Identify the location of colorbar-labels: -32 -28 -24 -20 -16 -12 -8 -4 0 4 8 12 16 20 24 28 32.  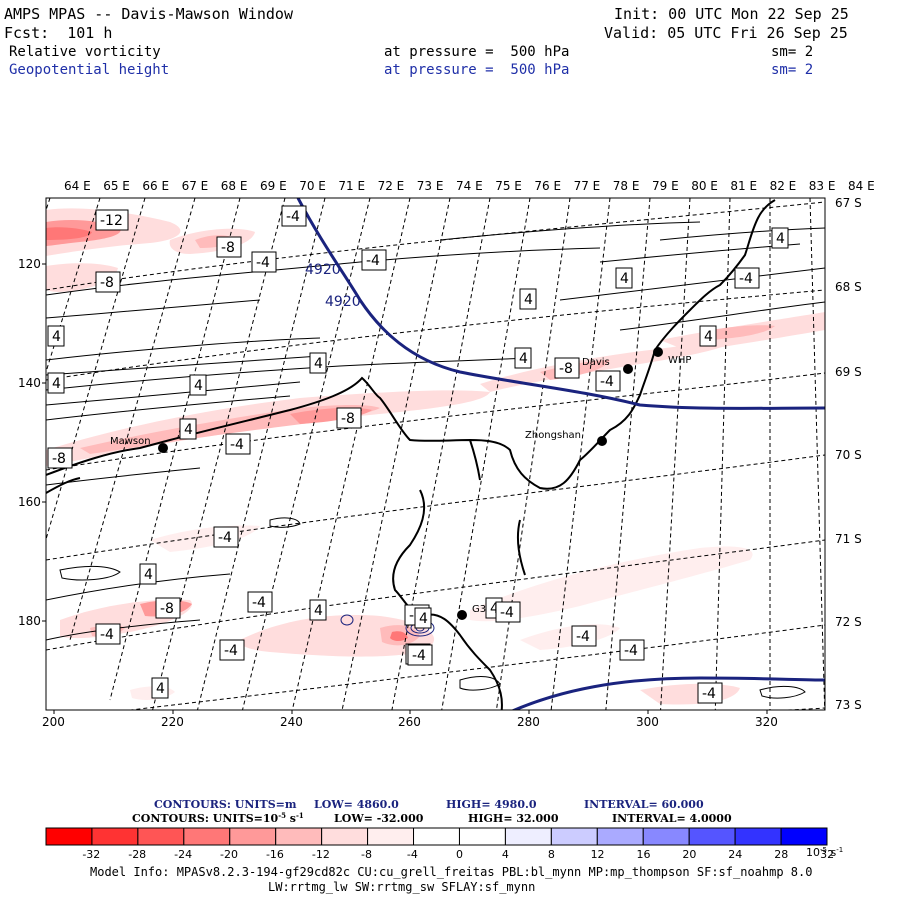
(458, 854).